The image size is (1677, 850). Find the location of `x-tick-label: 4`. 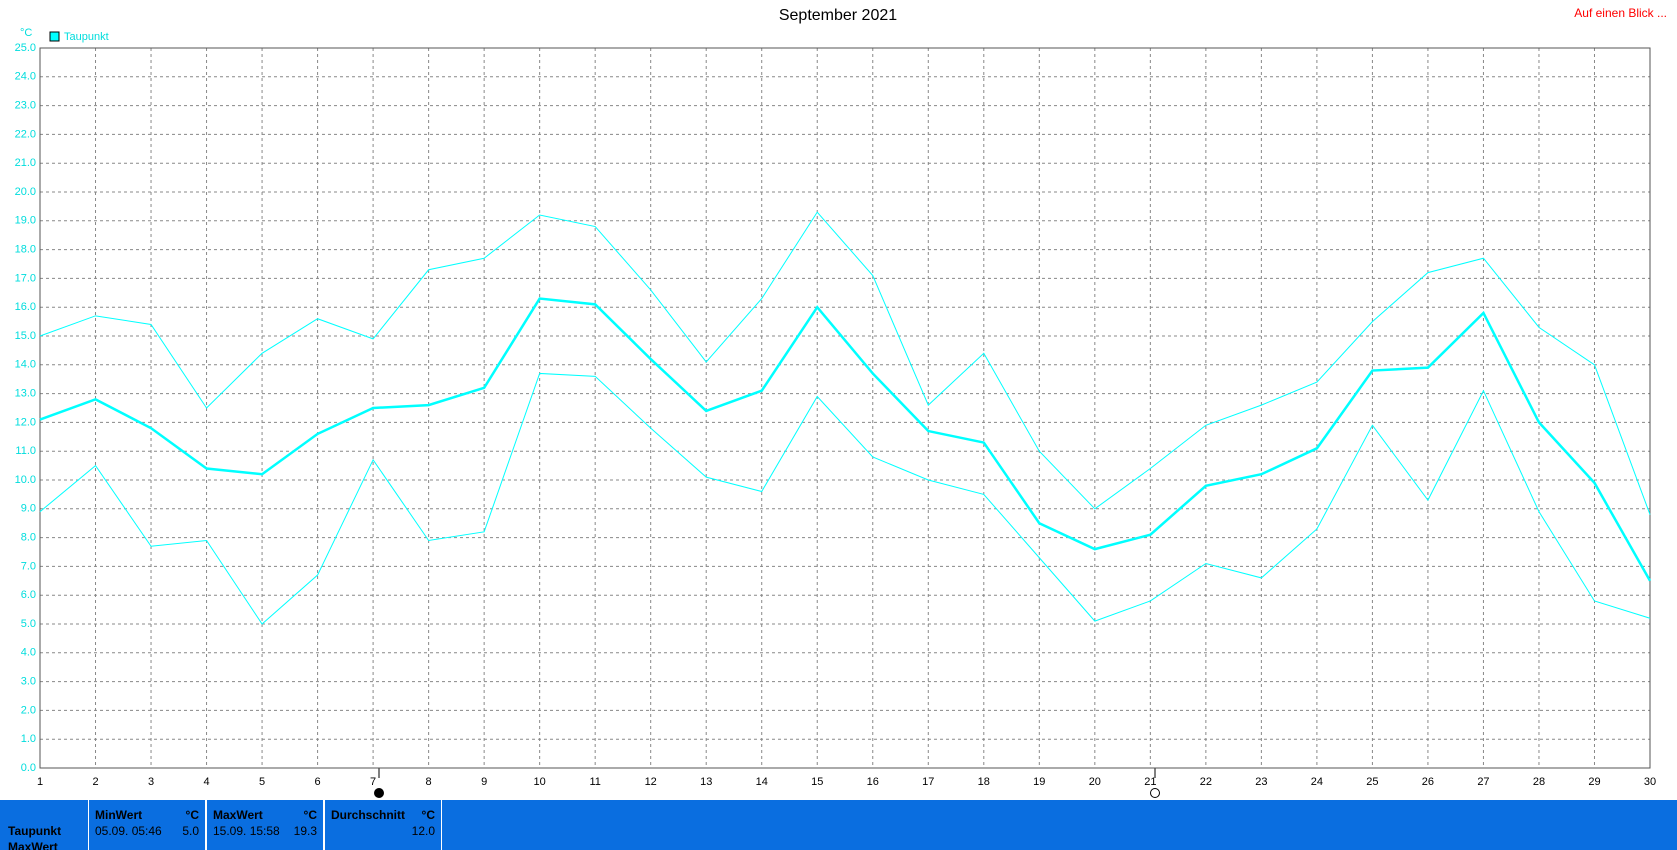

x-tick-label: 4 is located at coordinates (206, 782).